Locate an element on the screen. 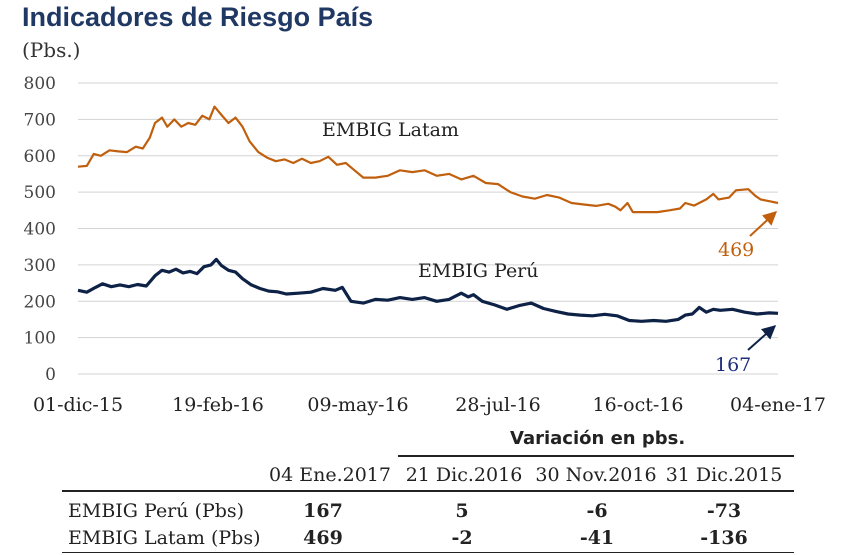  col-header-2: 30 Nov.2016 is located at coordinates (596, 475).